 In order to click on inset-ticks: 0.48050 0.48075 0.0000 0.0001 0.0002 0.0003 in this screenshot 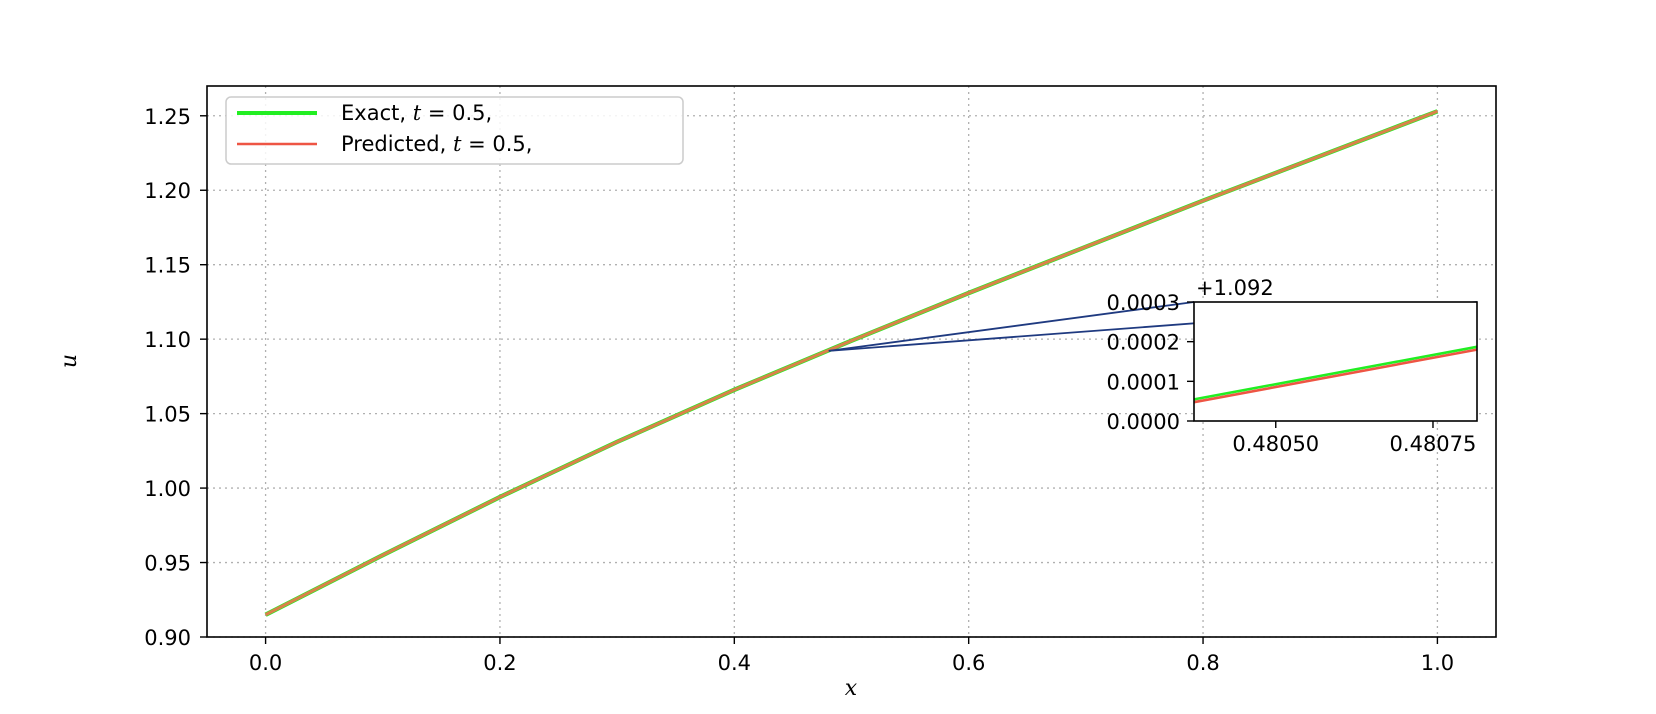, I will do `click(1292, 373)`.